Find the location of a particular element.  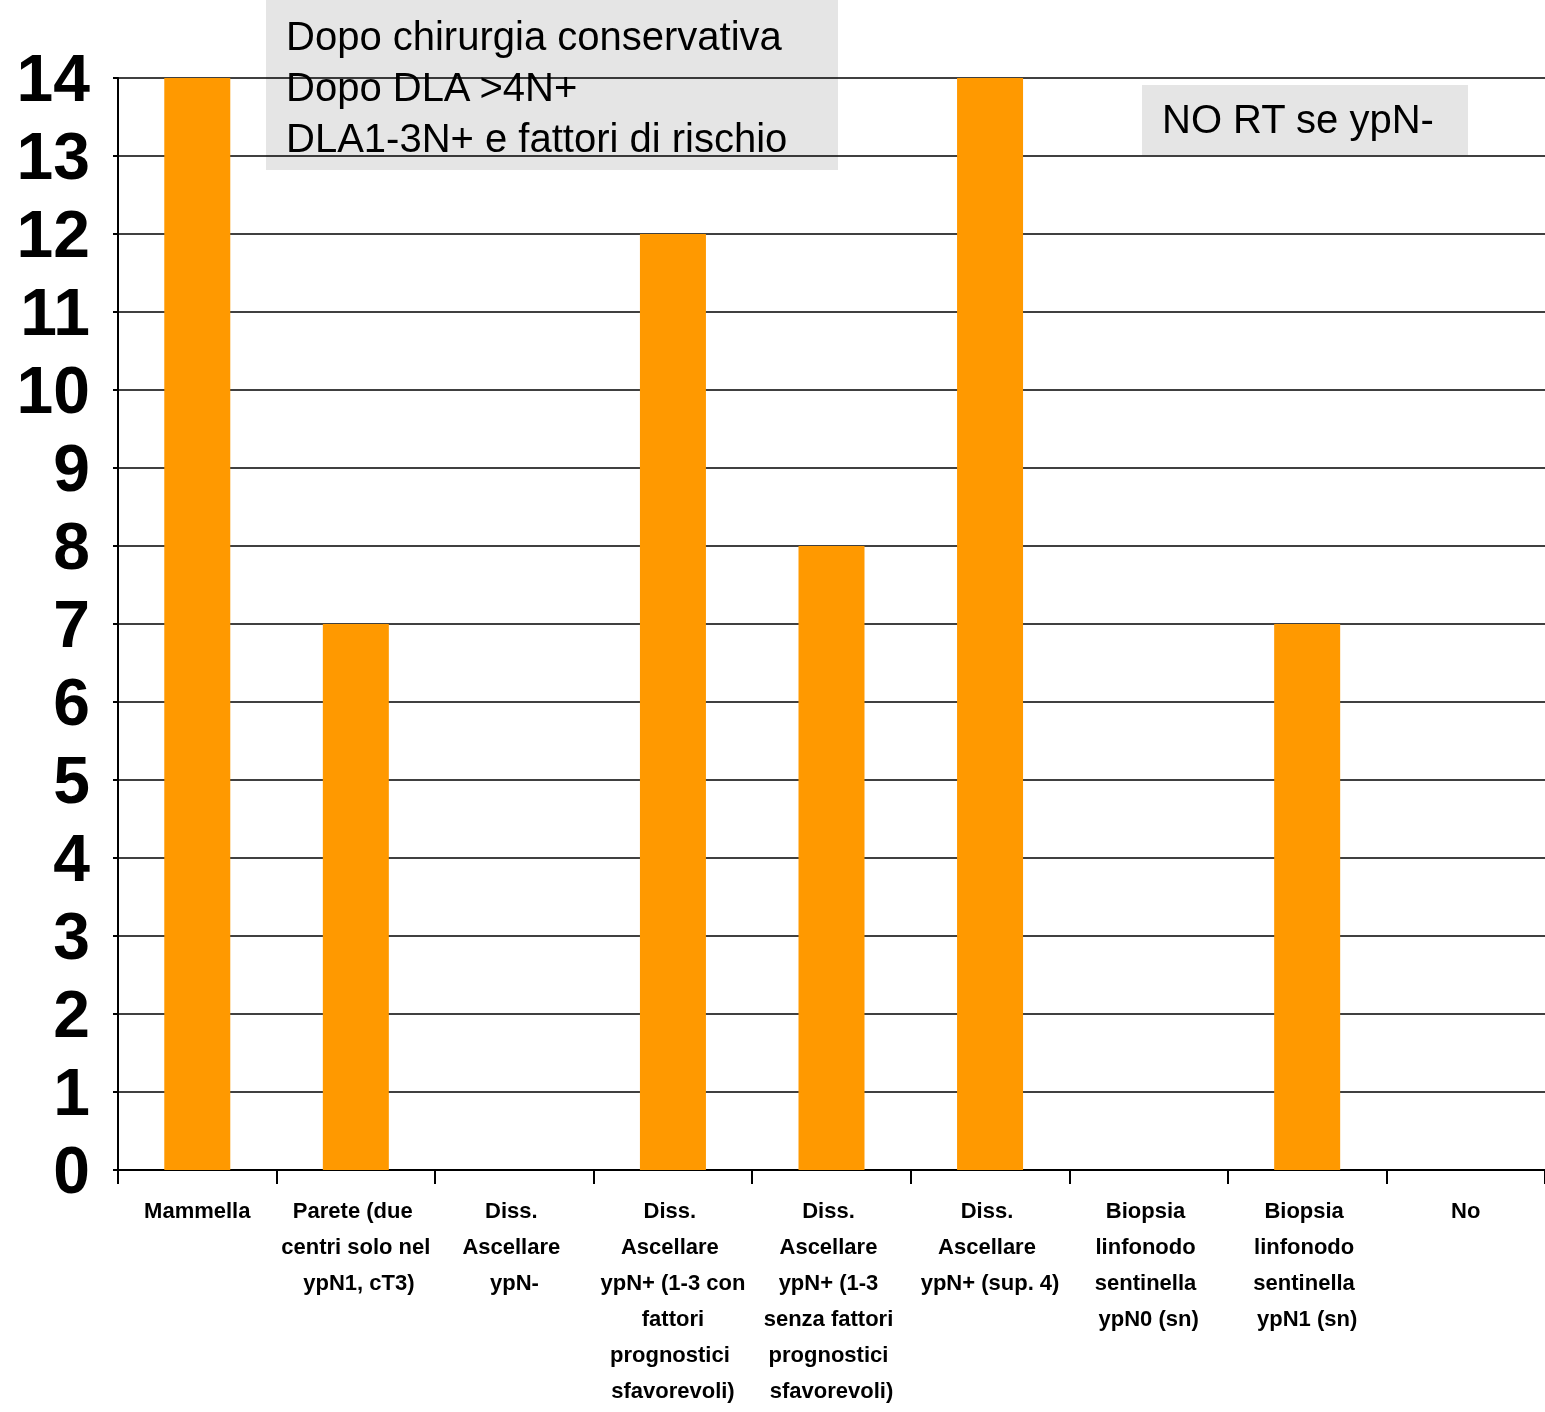

x-tick-label: Diss. Ascellare ypN+ (sup. 4) is located at coordinates (990, 1246).